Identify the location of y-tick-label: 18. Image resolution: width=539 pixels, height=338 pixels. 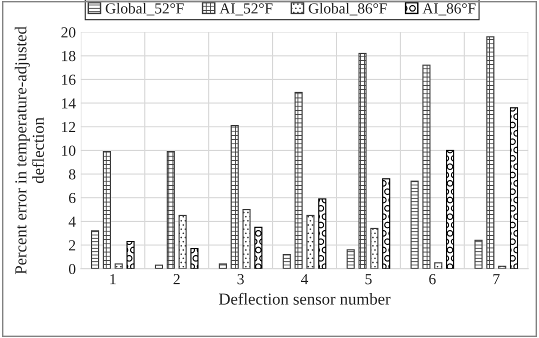
(69, 56).